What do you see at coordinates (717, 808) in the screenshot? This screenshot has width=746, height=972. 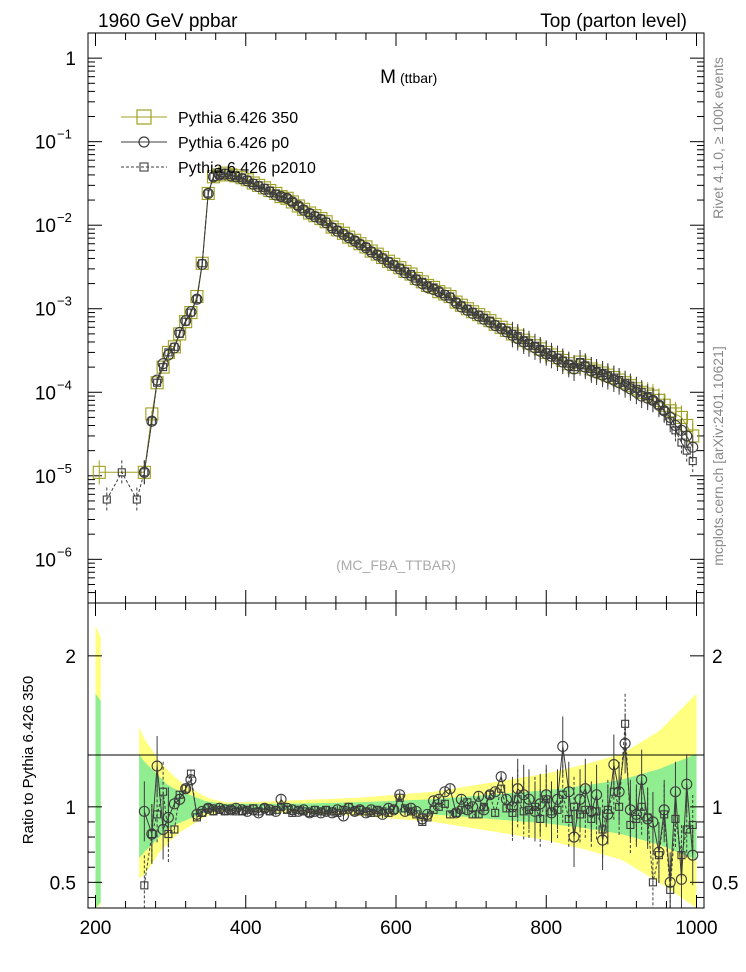 I see `ratio-y-tick-label-right: 1` at bounding box center [717, 808].